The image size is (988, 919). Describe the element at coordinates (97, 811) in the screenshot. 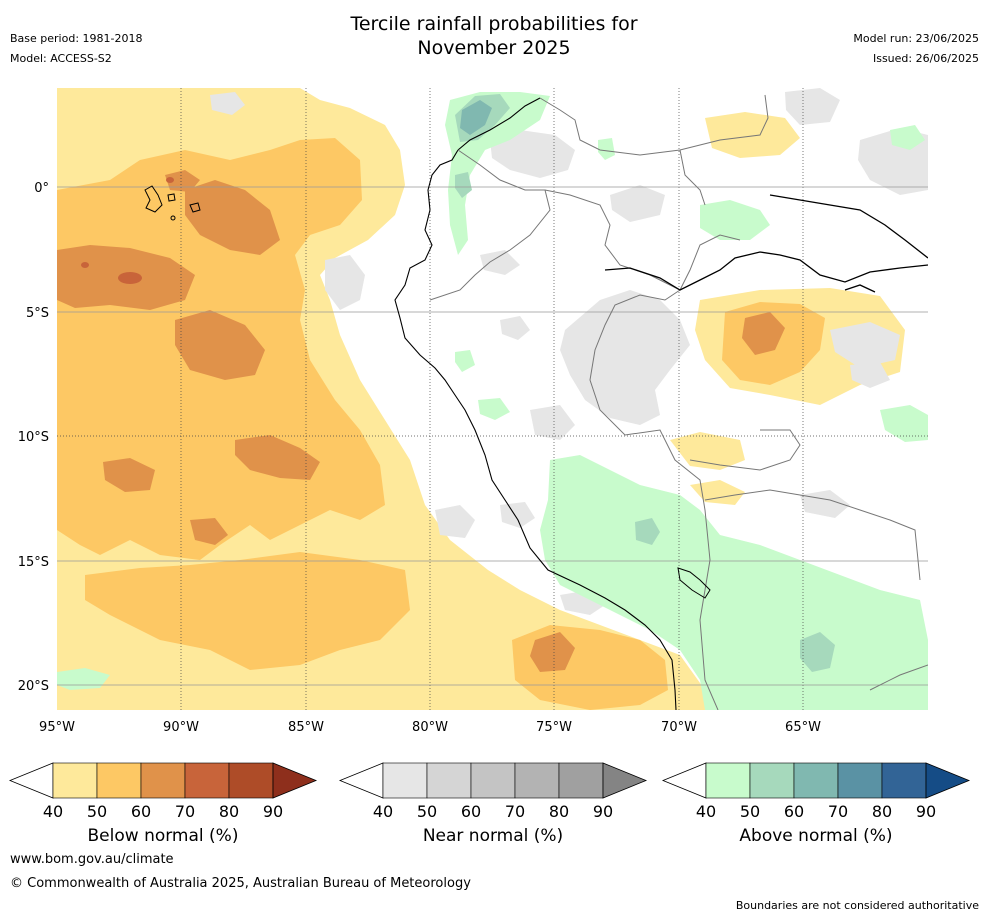

I see `colorbar-below-tick-label: 50` at that location.